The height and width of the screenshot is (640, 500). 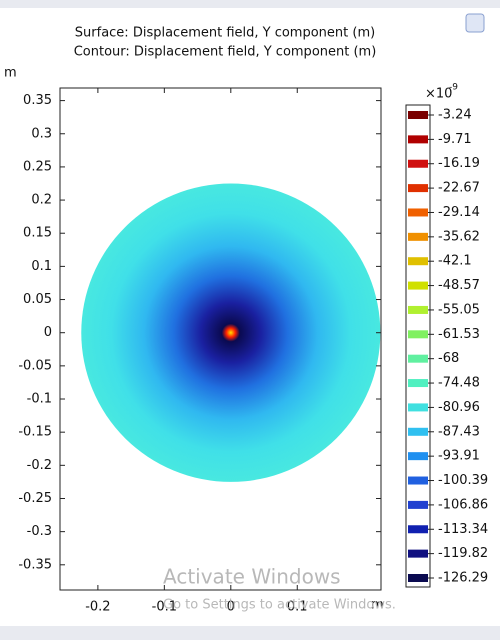 What do you see at coordinates (459, 456) in the screenshot?
I see `colorbar-label: -93.91` at bounding box center [459, 456].